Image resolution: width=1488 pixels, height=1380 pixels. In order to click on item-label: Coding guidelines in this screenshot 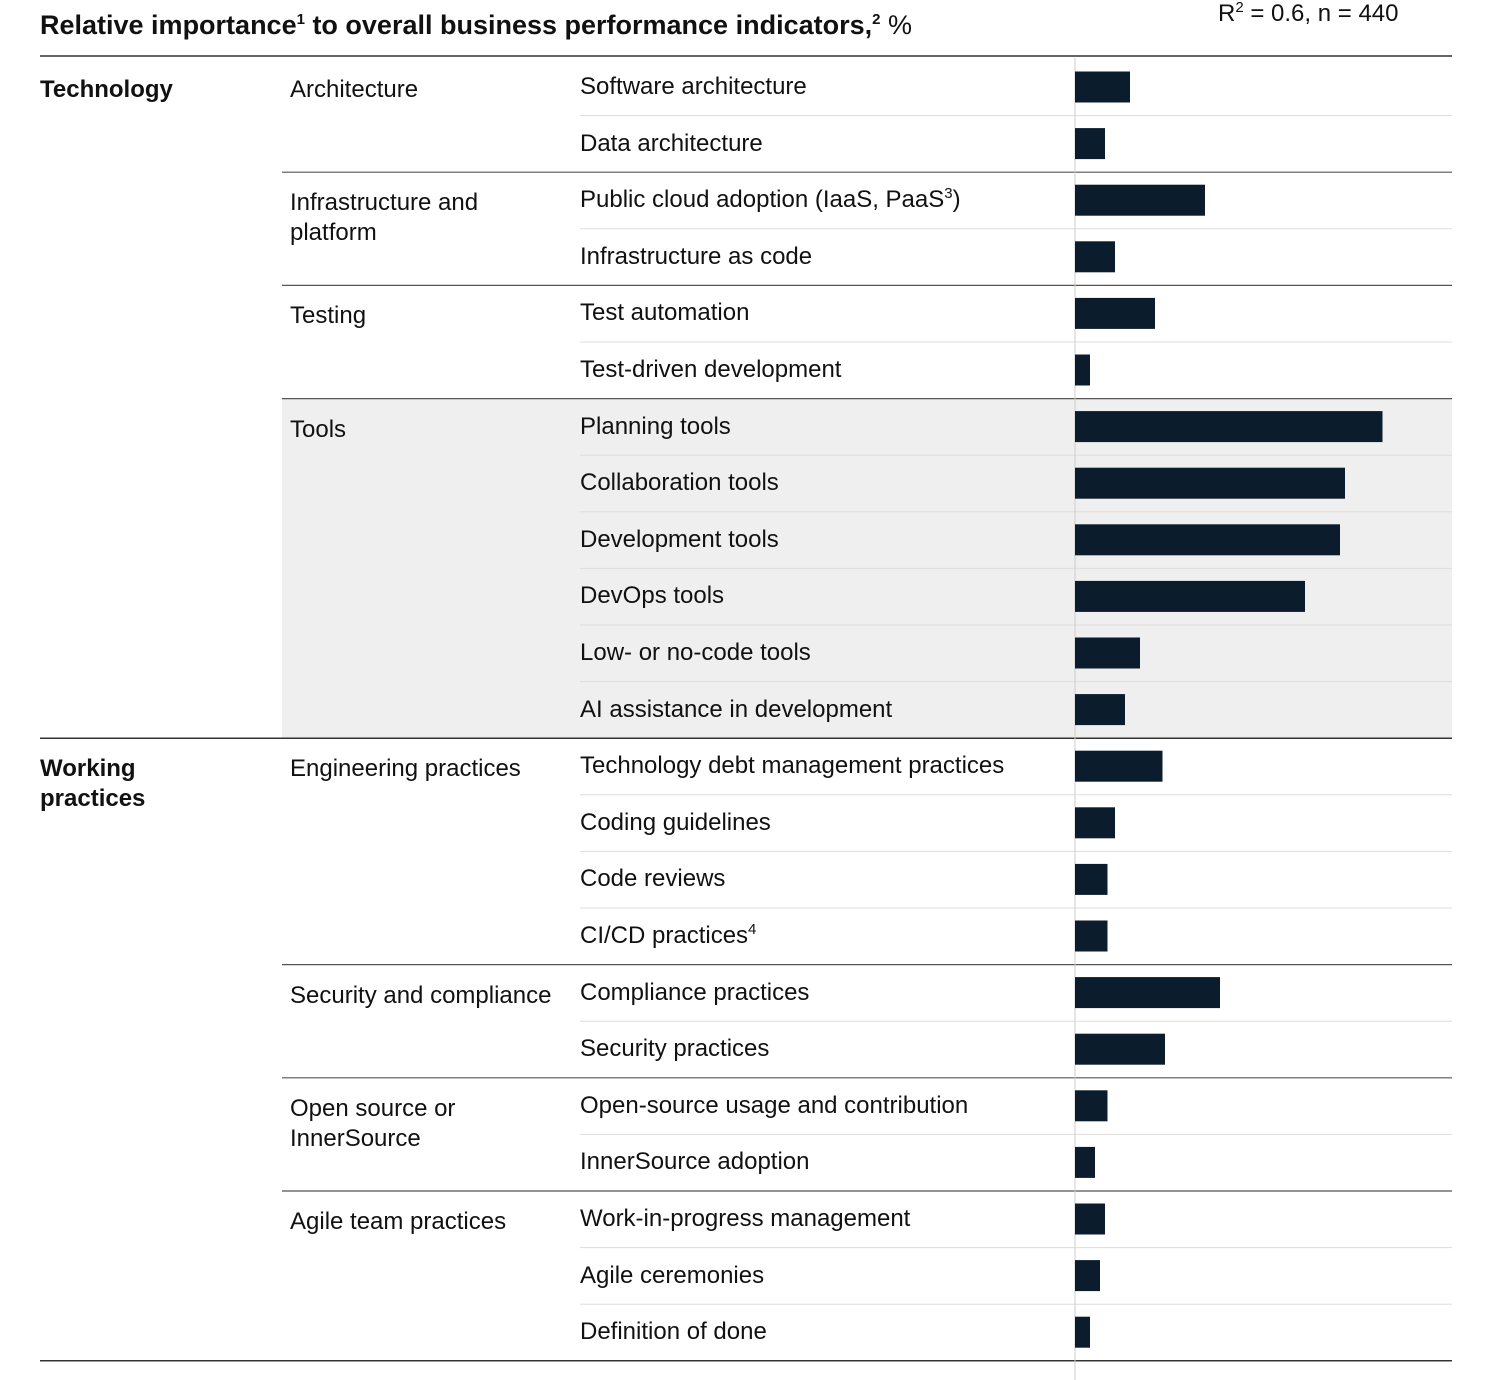, I will do `click(675, 823)`.